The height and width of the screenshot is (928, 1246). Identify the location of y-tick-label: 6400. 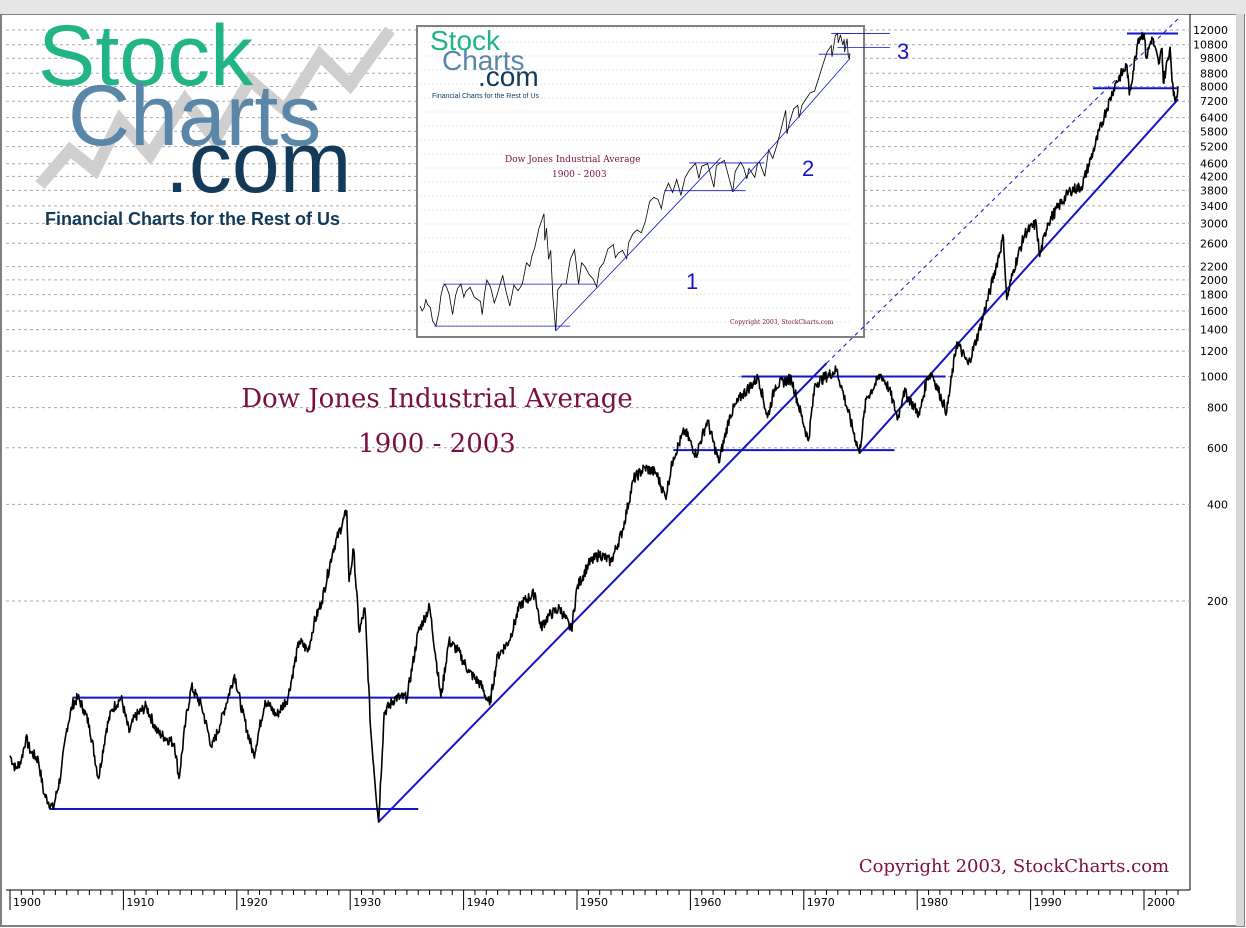
(1214, 118).